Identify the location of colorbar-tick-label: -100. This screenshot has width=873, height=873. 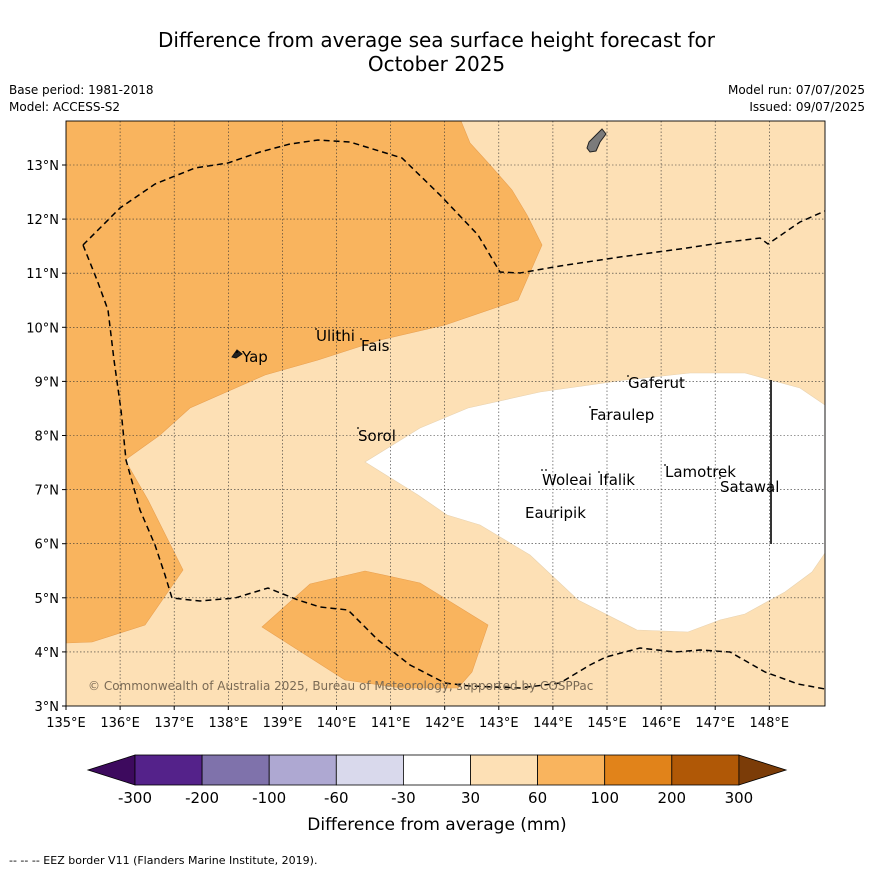
(269, 798).